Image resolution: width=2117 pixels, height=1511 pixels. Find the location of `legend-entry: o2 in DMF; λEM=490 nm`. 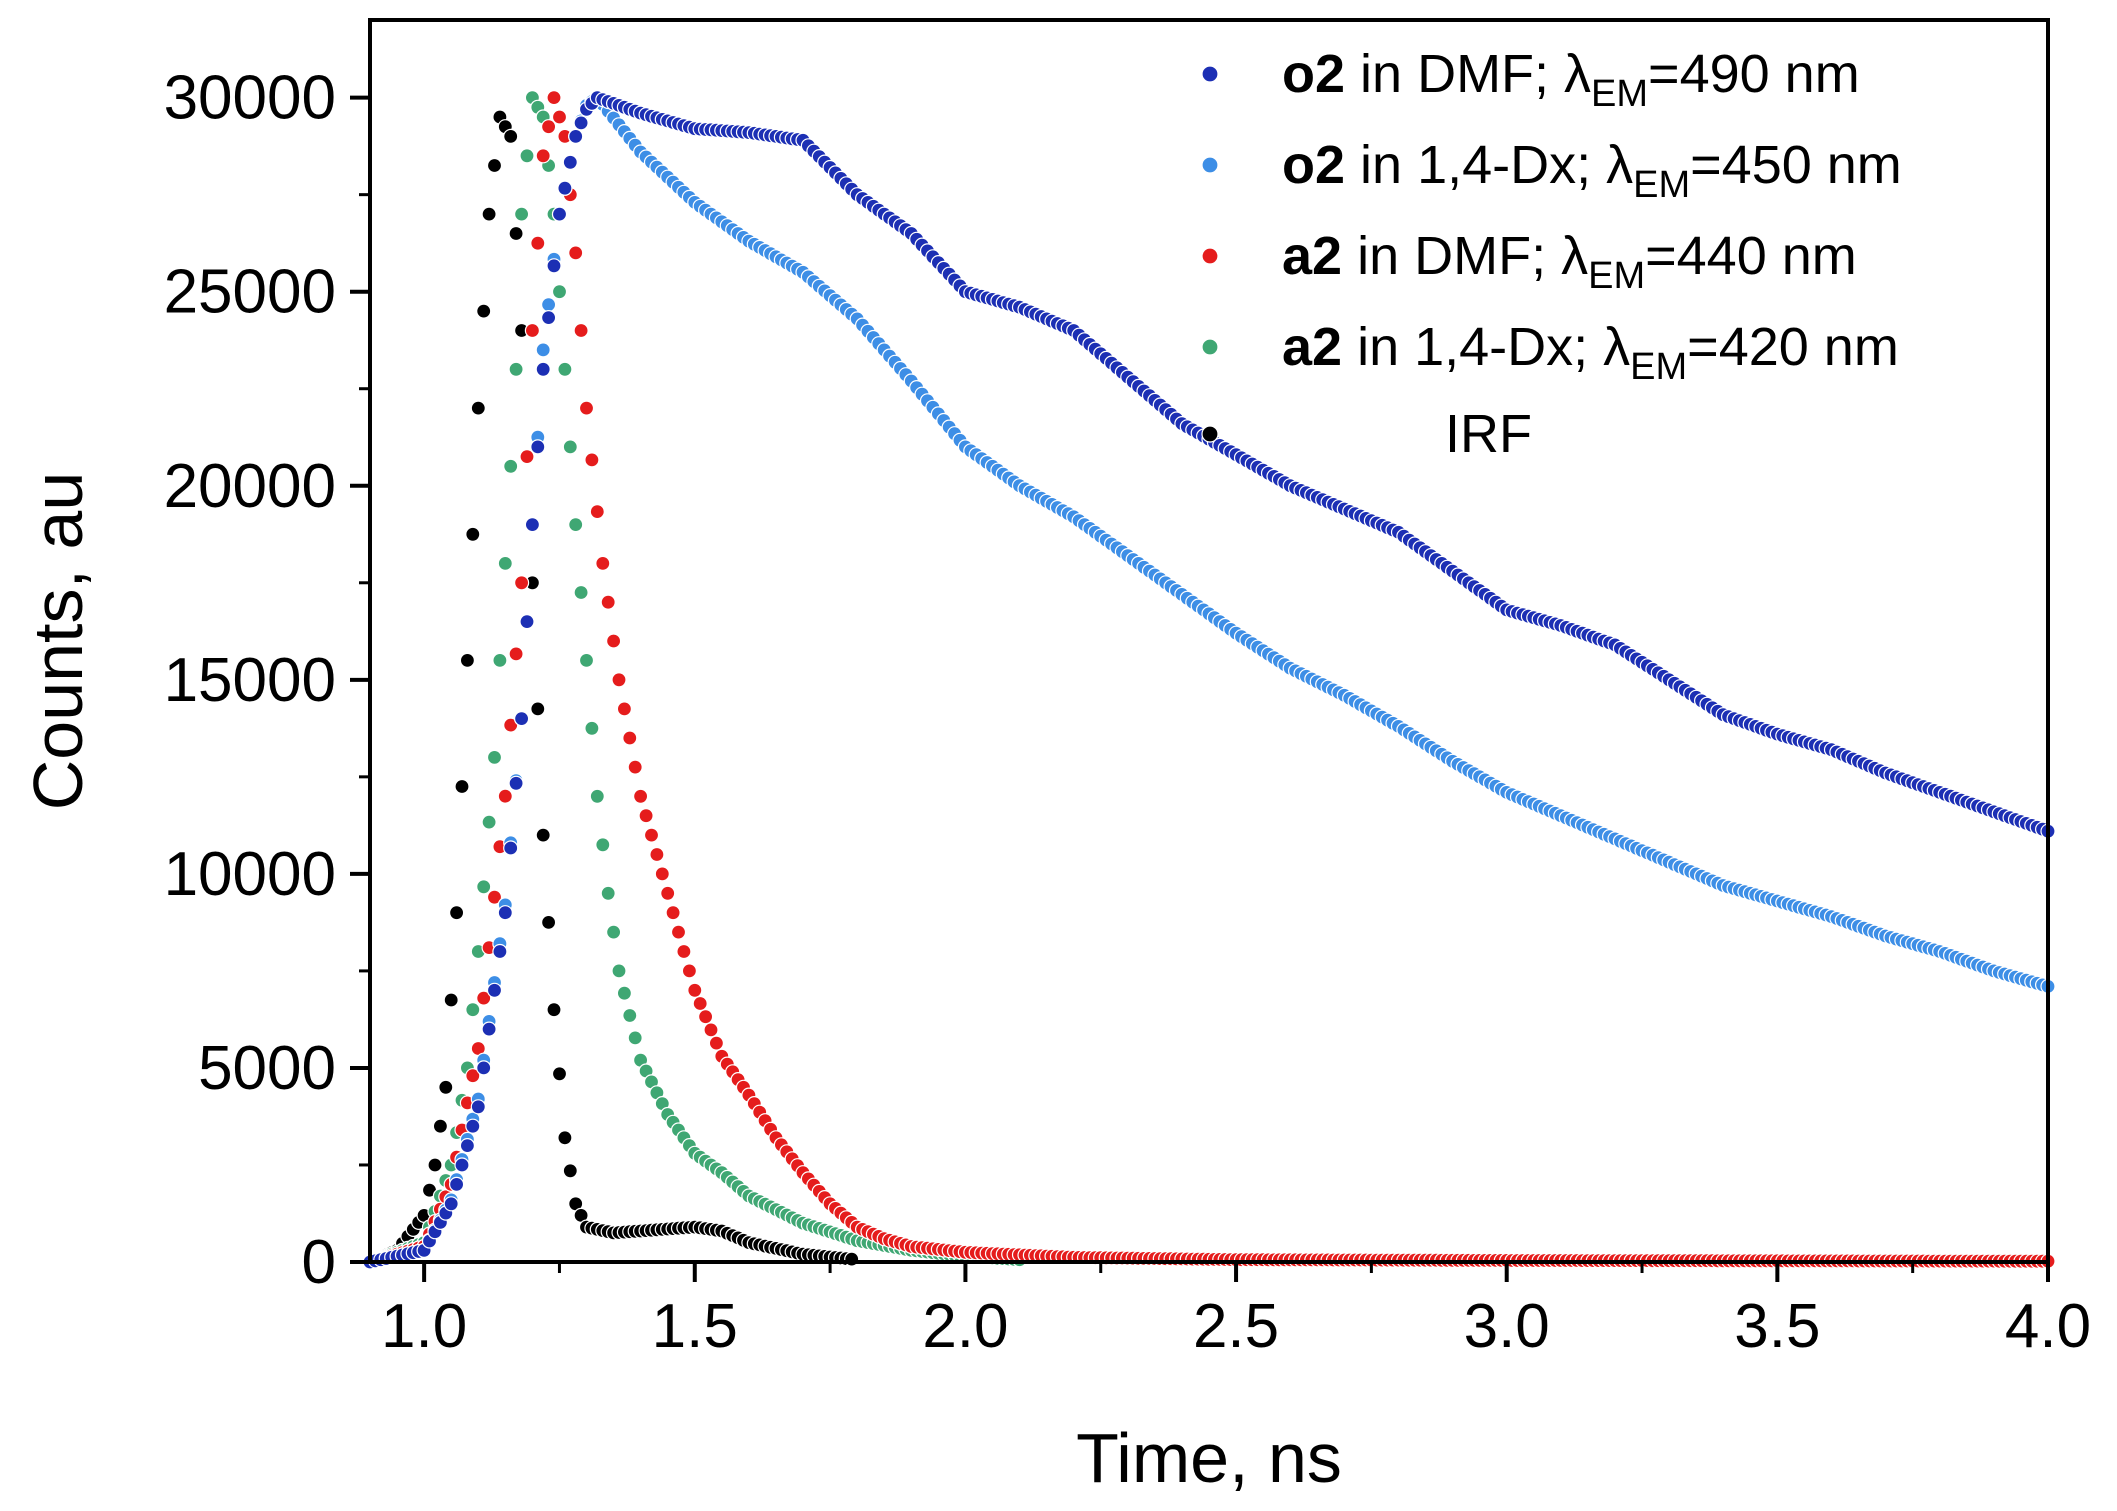

legend-entry: o2 in DMF; λEM=490 nm is located at coordinates (1571, 79).